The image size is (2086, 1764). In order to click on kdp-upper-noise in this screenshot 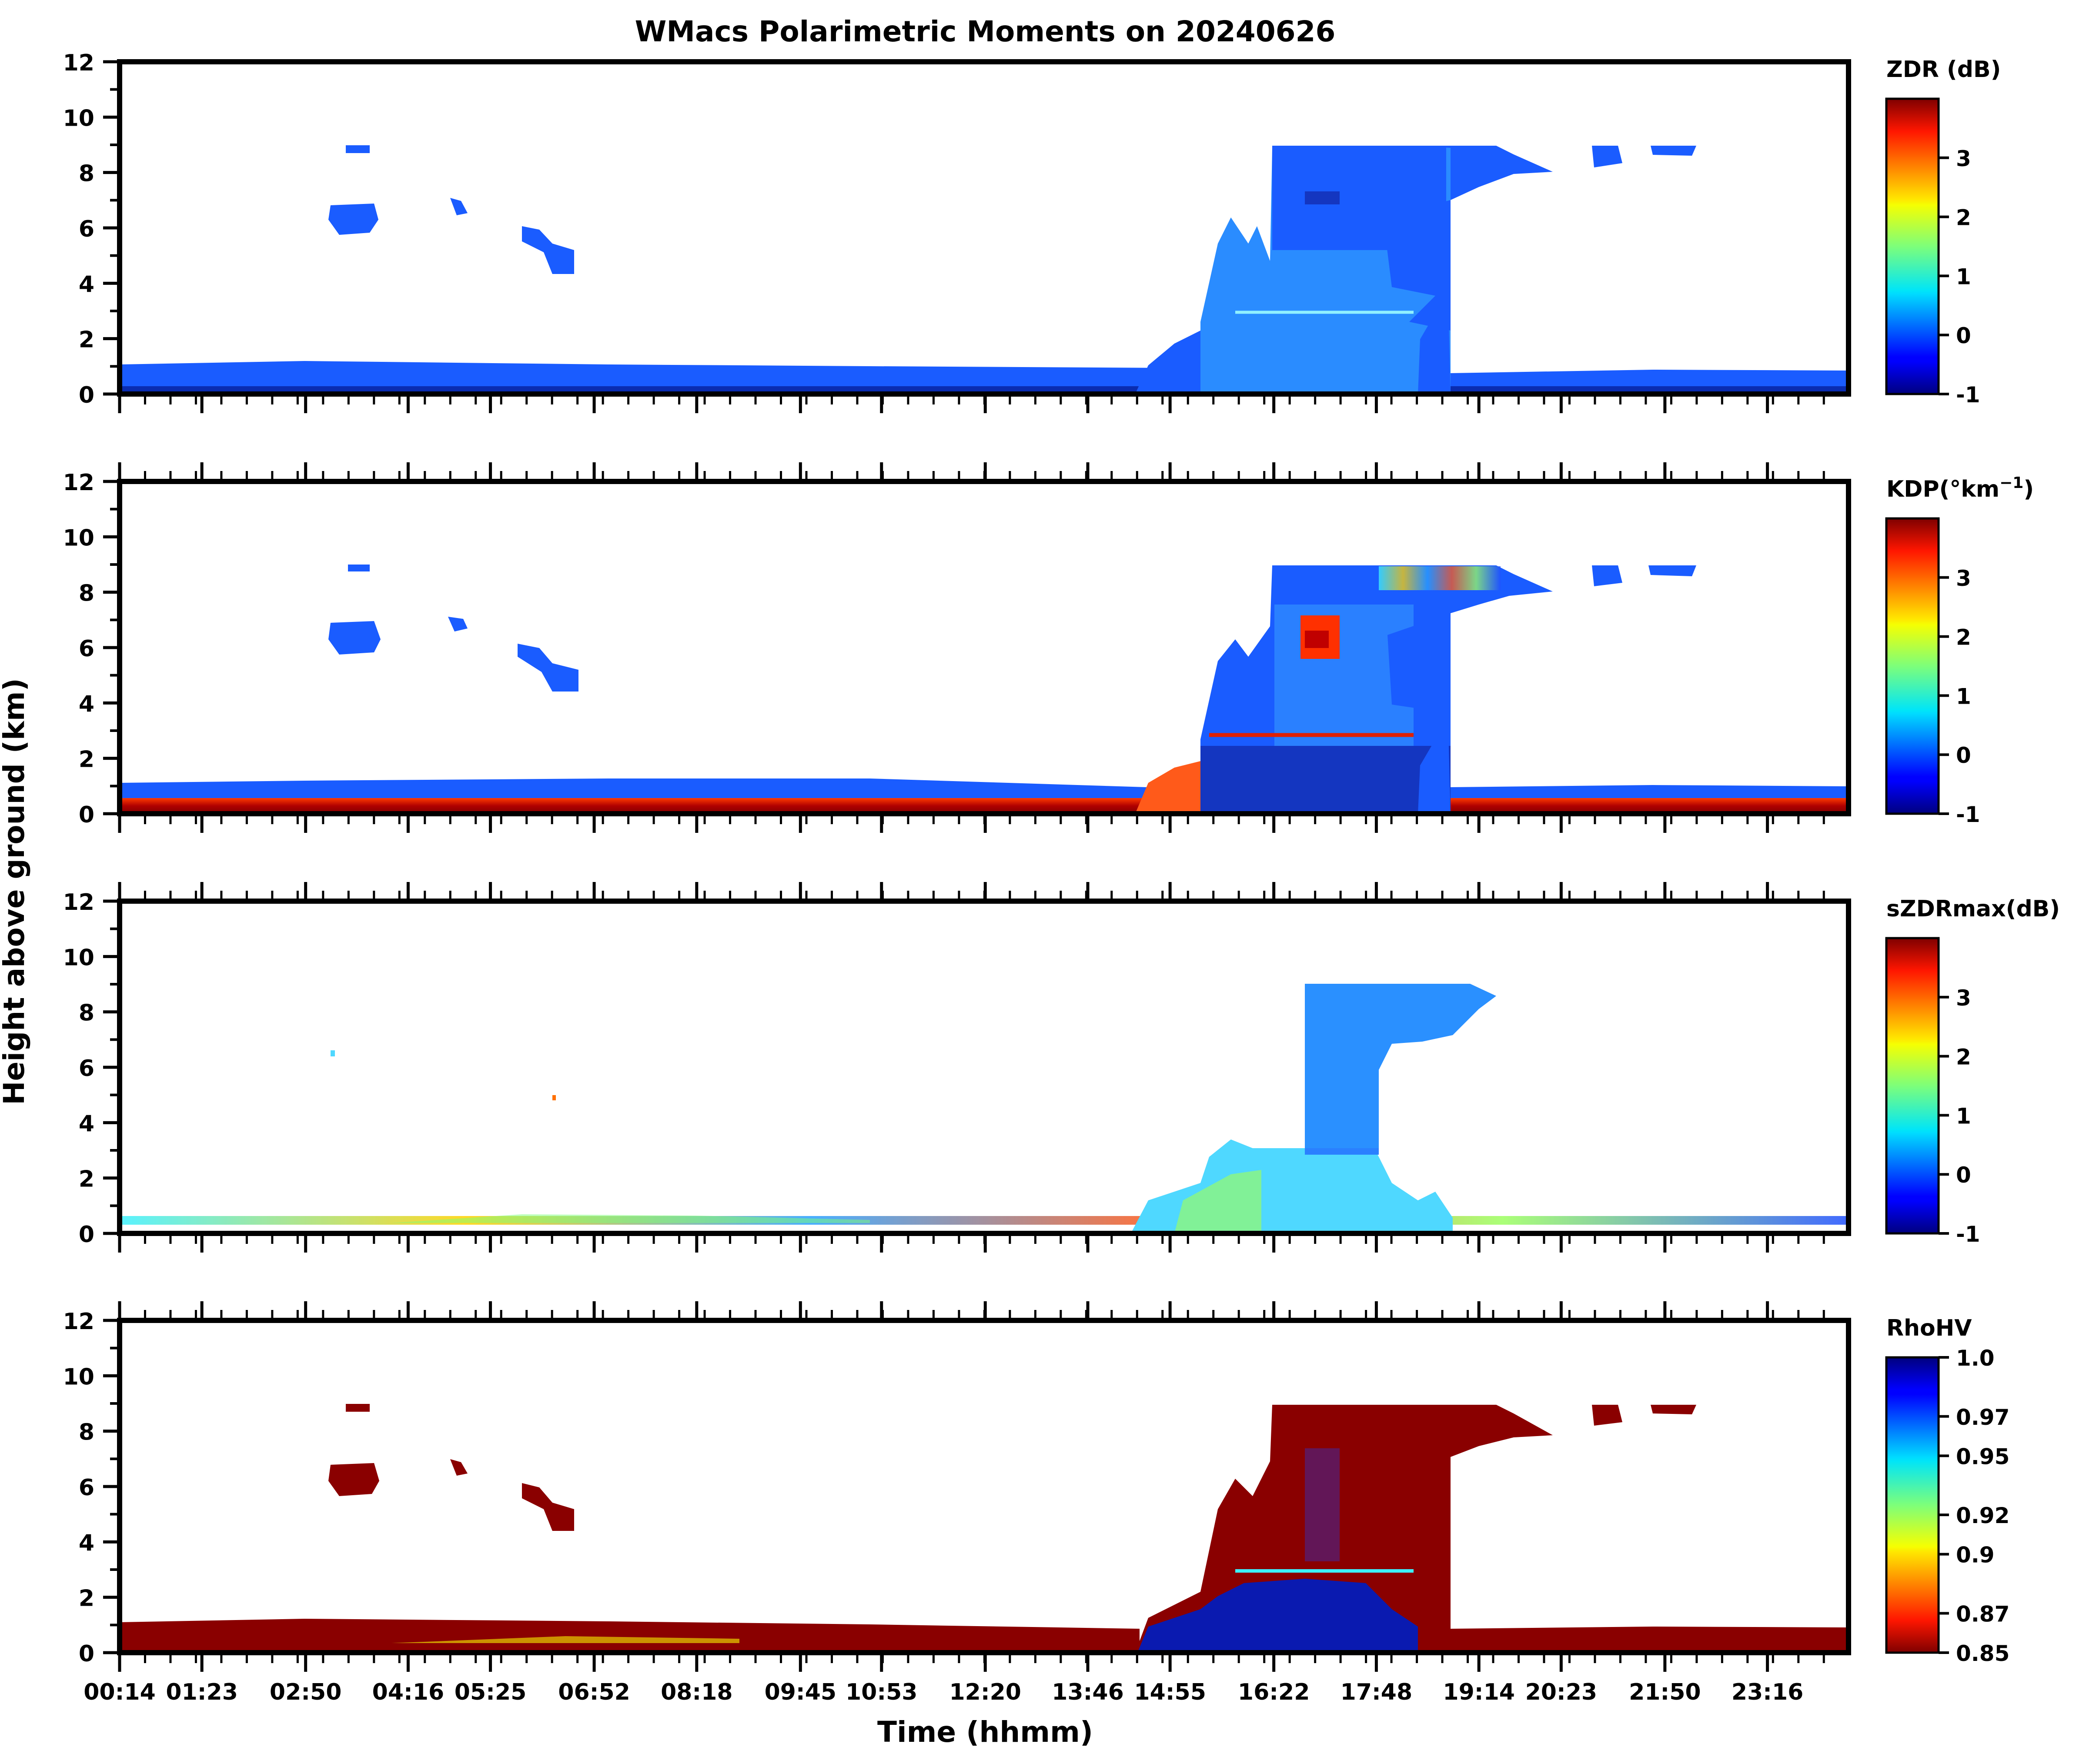, I will do `click(1440, 578)`.